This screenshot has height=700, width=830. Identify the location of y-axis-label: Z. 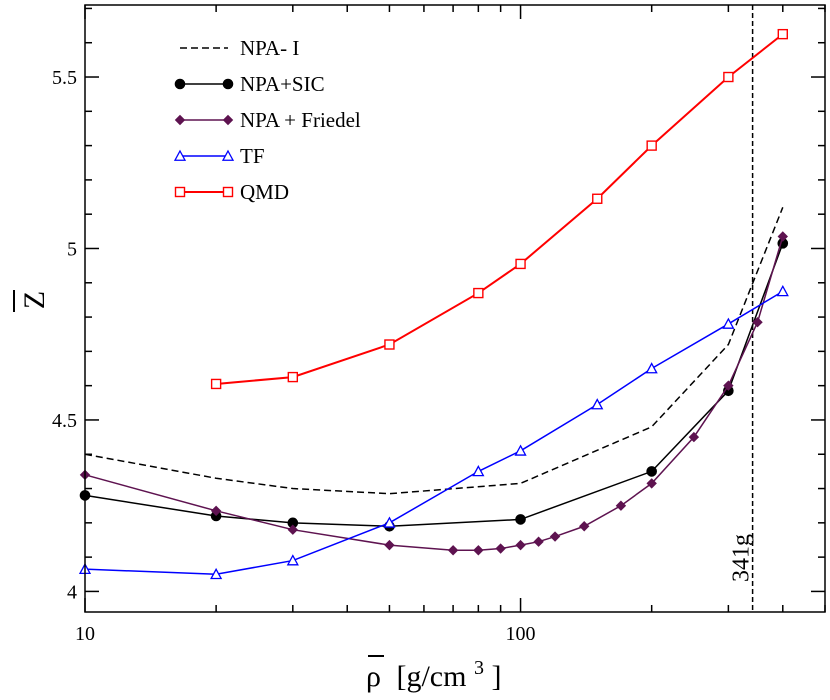
(34, 300).